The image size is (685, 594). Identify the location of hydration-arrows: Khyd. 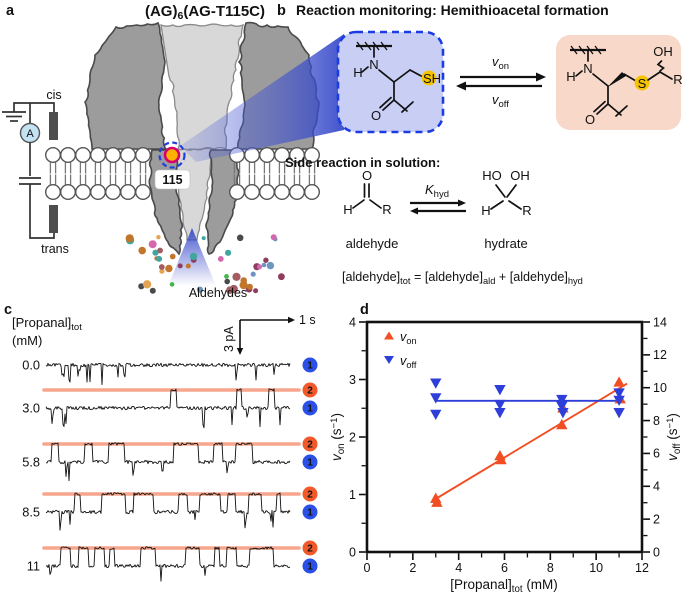
(438, 198).